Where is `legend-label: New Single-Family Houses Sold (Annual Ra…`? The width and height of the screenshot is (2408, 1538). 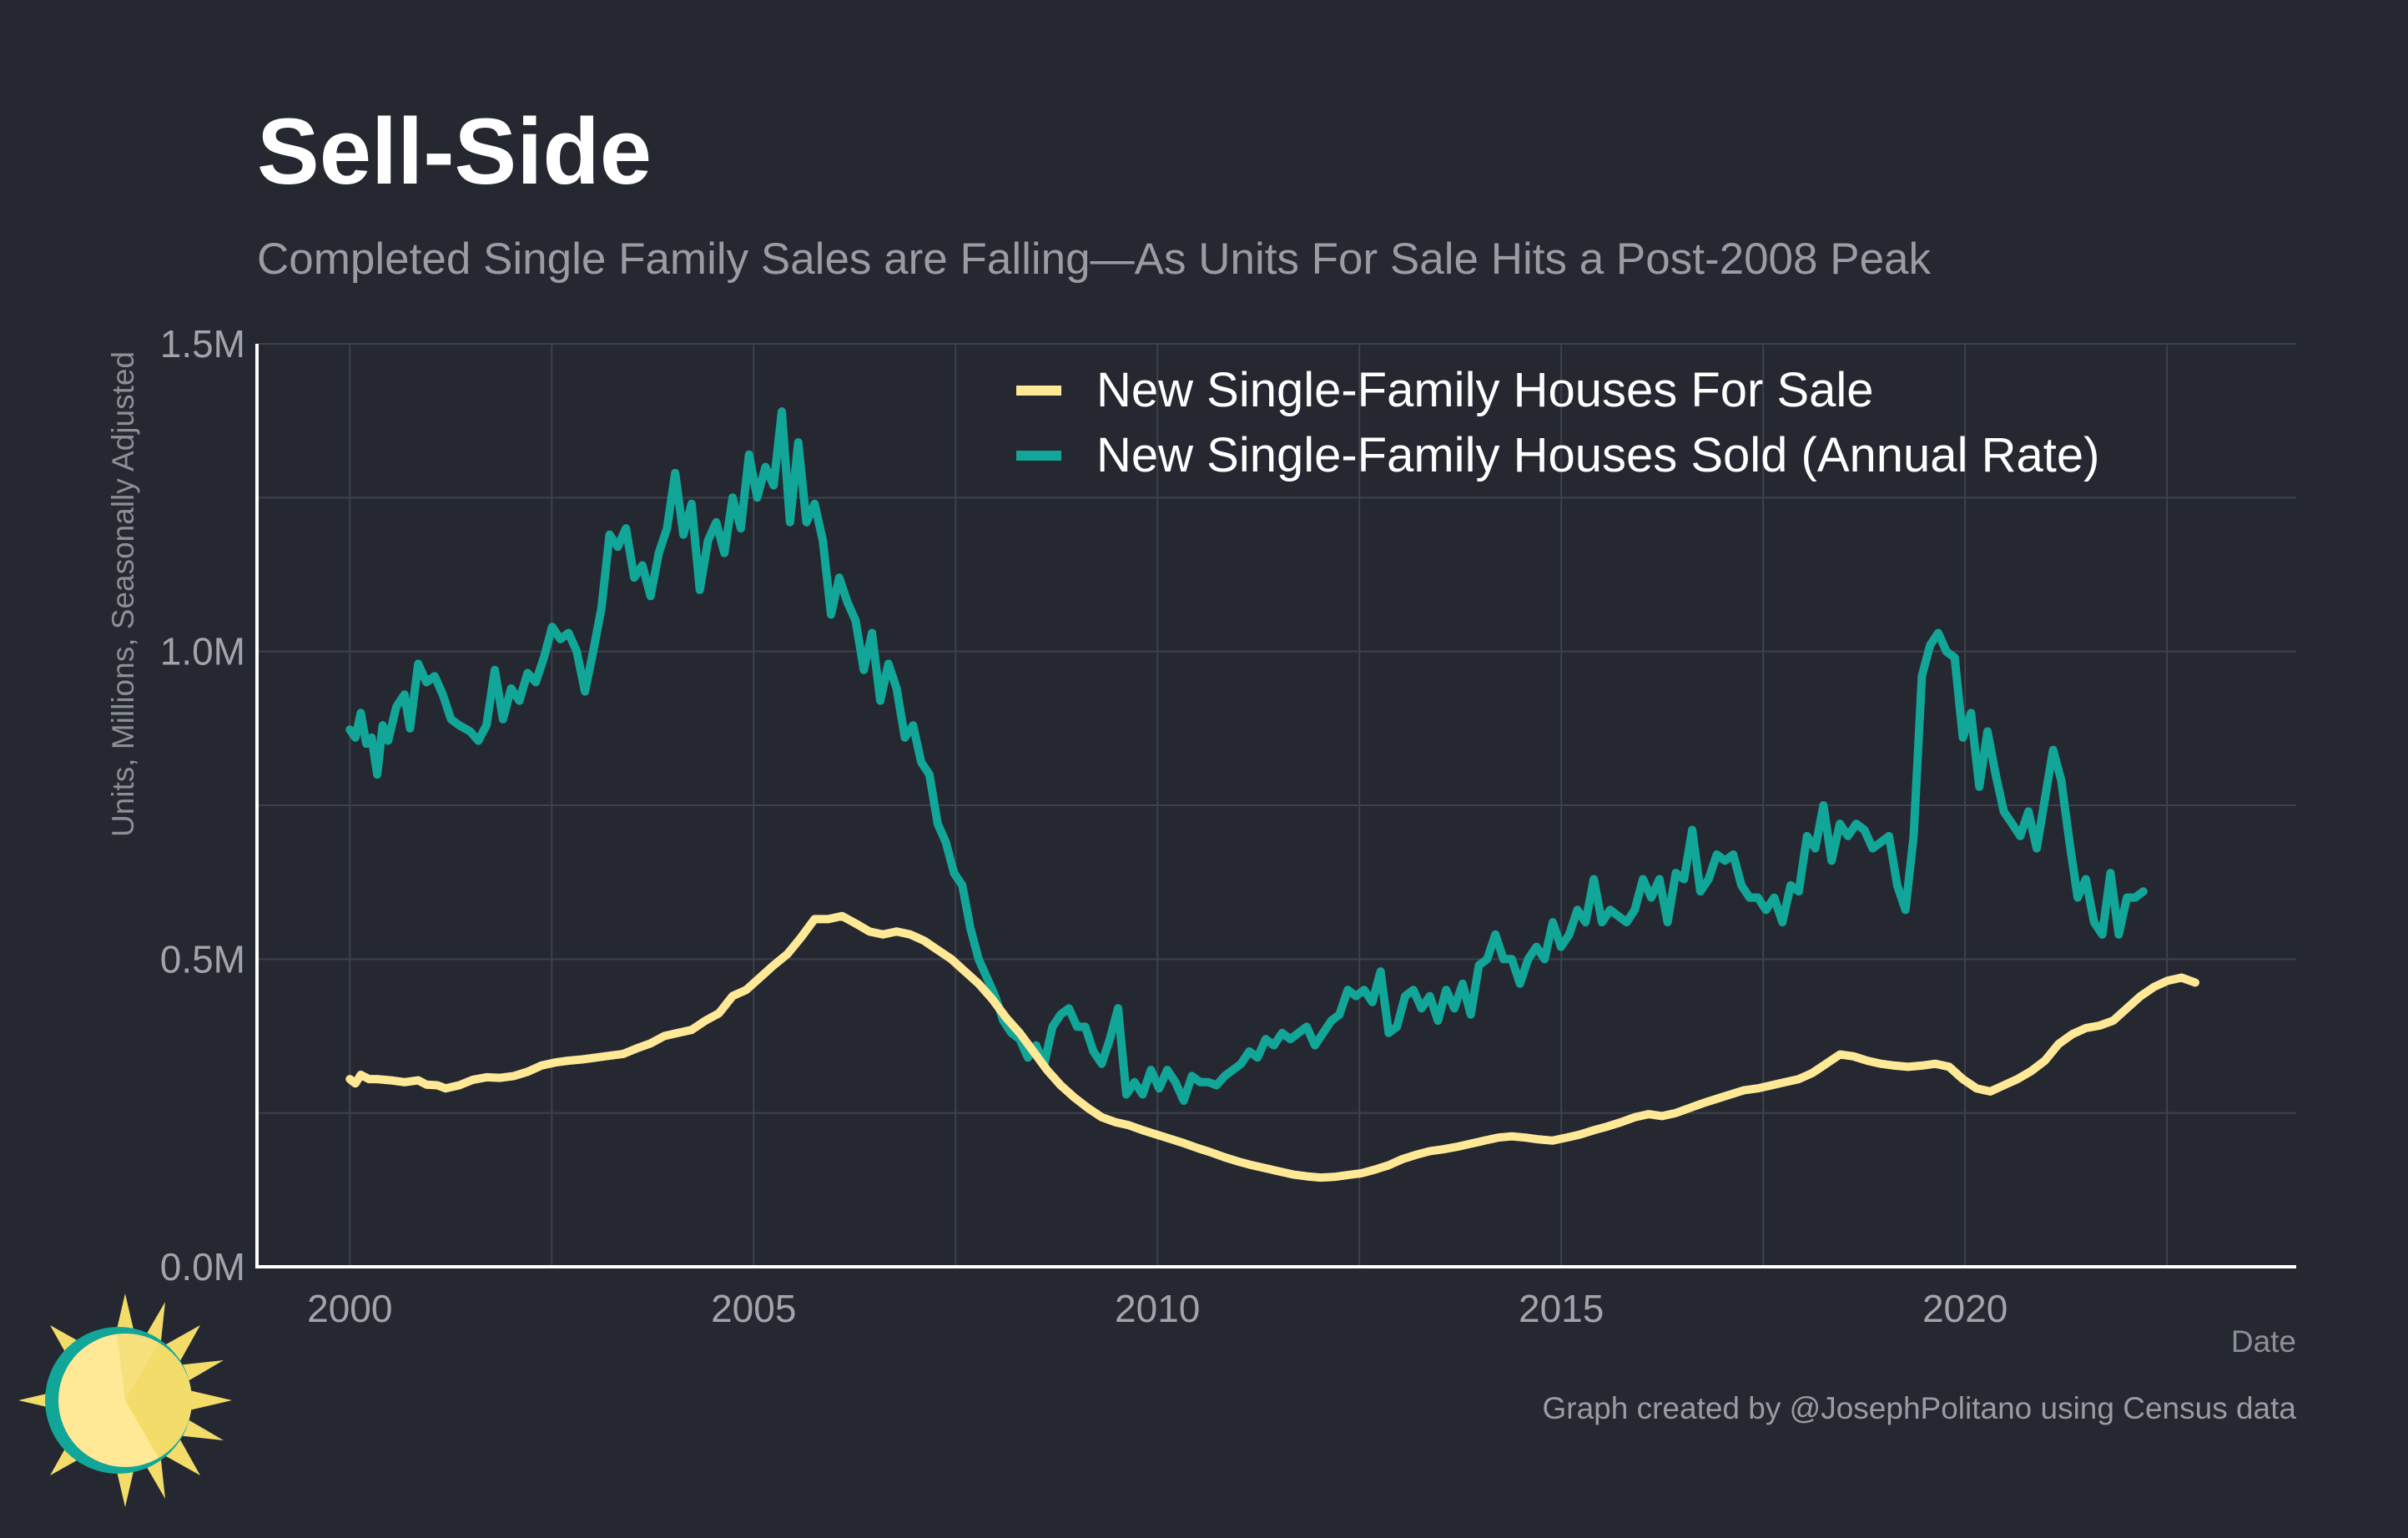
legend-label: New Single-Family Houses Sold (Annual Ra… is located at coordinates (1597, 455).